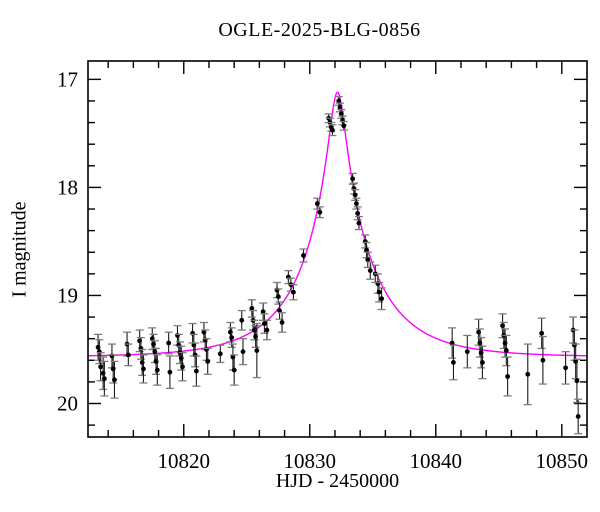  Describe the element at coordinates (319, 30) in the screenshot. I see `plot-title: OGLE-2025-BLG-0856` at that location.